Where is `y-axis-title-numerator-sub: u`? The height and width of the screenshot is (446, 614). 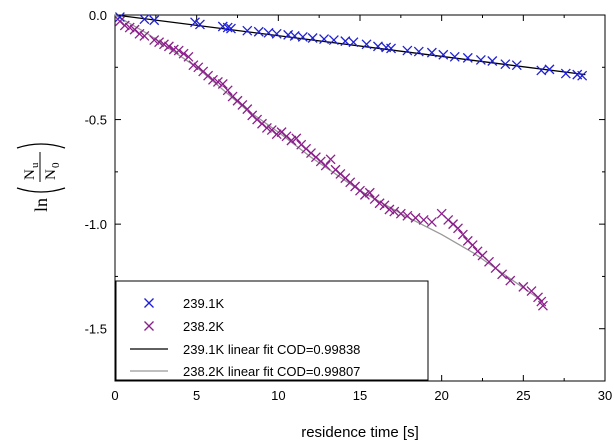
y-axis-title-numerator-sub: u is located at coordinates (35, 165).